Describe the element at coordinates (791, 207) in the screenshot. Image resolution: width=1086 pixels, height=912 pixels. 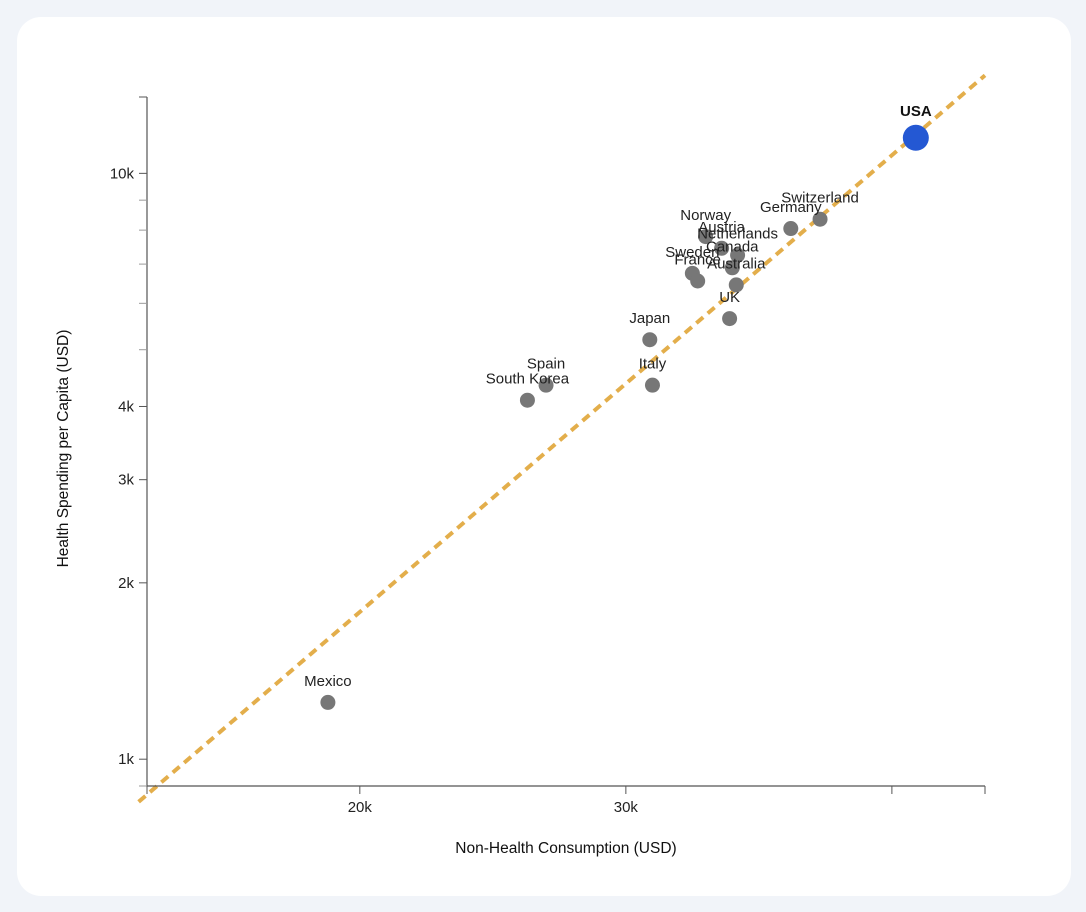
I see `point-label-germany: Germany` at that location.